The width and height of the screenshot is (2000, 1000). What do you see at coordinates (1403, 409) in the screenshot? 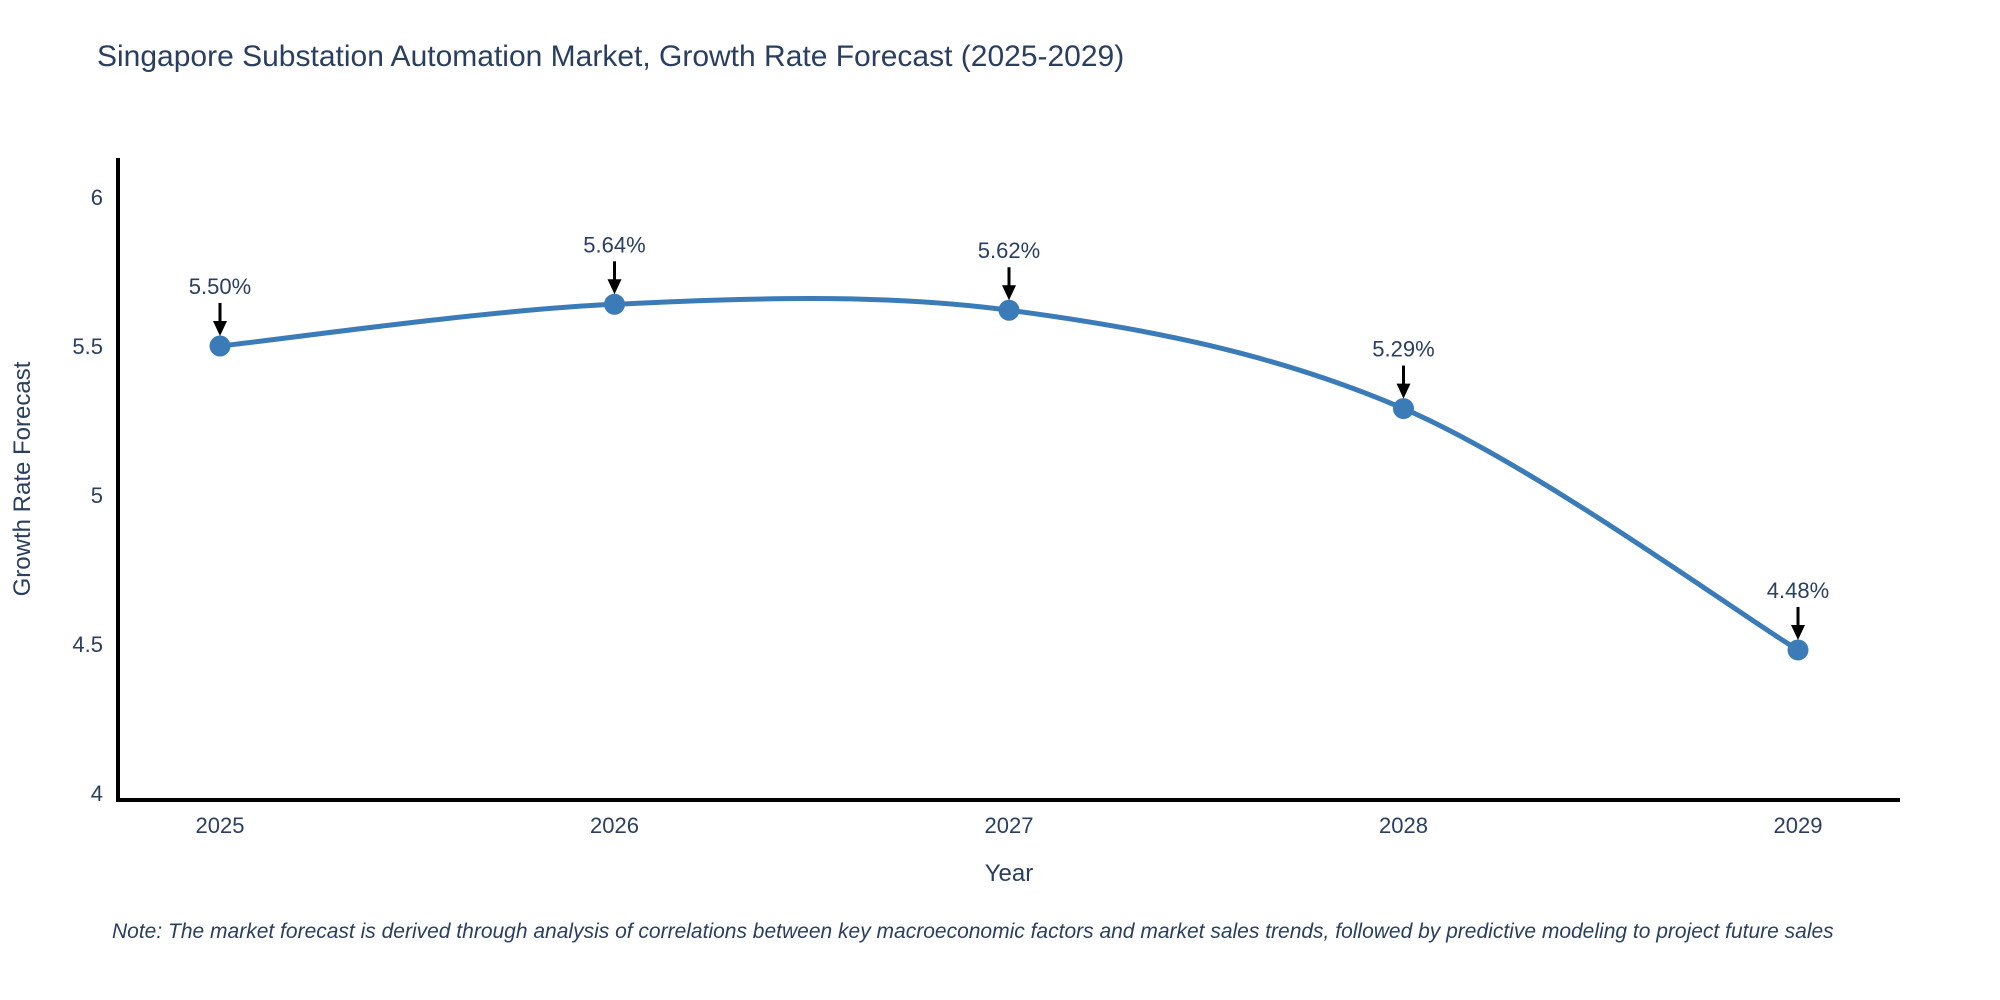
I see `data-point-2028` at bounding box center [1403, 409].